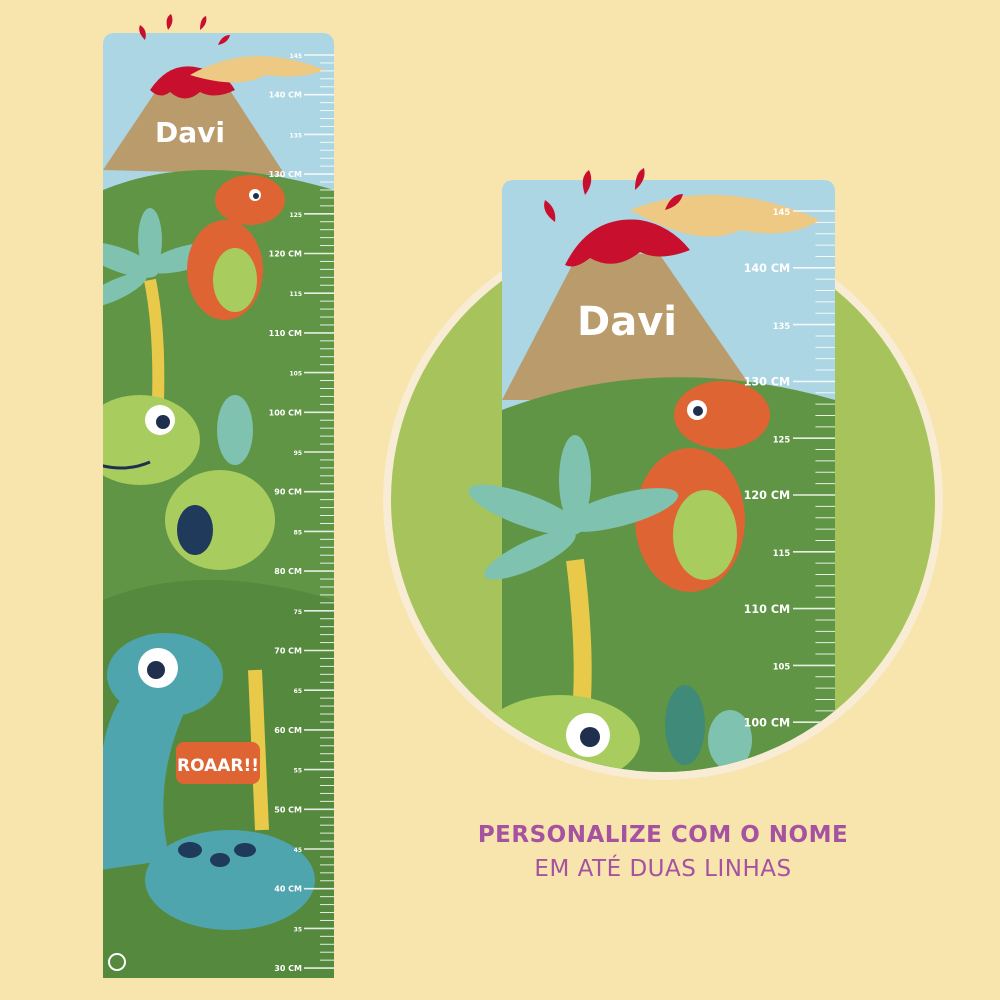 The height and width of the screenshot is (1000, 1000). Describe the element at coordinates (702, 486) in the screenshot. I see `orange-dinosaur-detail` at that location.